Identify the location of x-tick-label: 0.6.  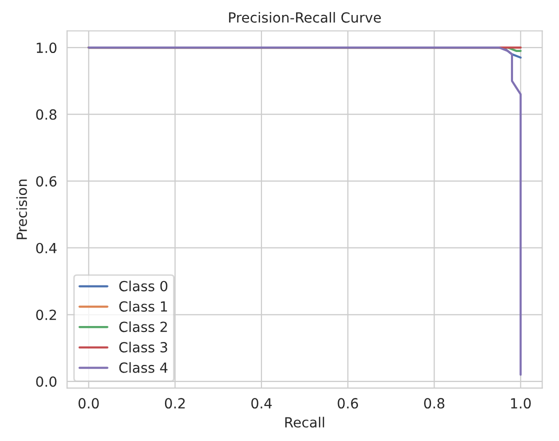
(348, 403).